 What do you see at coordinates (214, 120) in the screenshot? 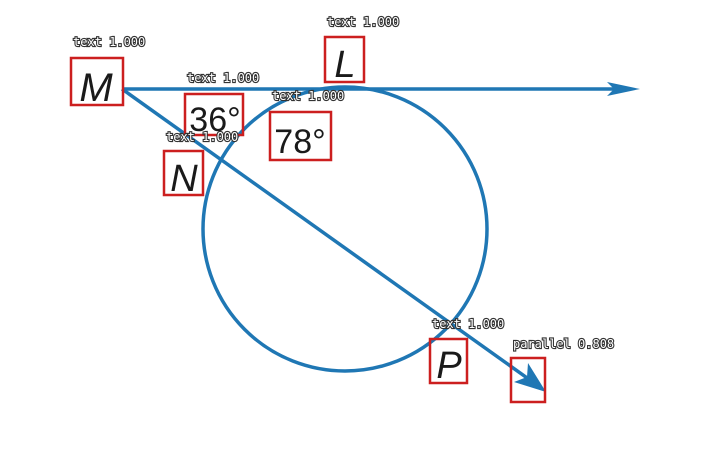
I see `angle-label-36: 36°` at bounding box center [214, 120].